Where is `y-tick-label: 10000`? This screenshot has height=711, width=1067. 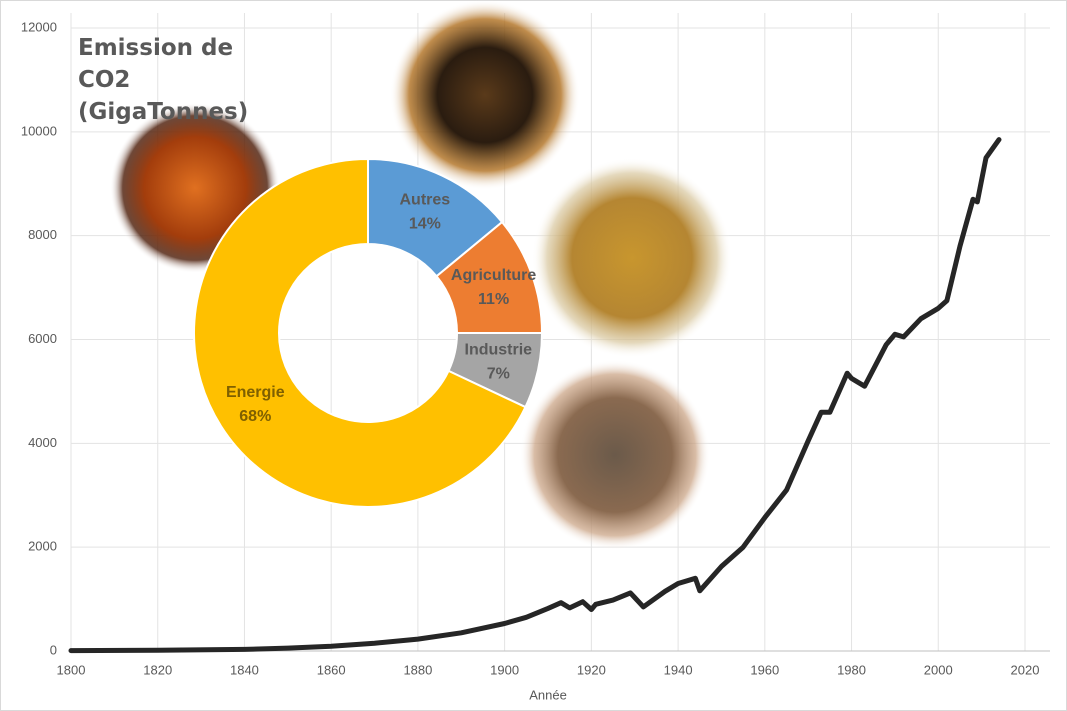 y-tick-label: 10000 is located at coordinates (39, 130).